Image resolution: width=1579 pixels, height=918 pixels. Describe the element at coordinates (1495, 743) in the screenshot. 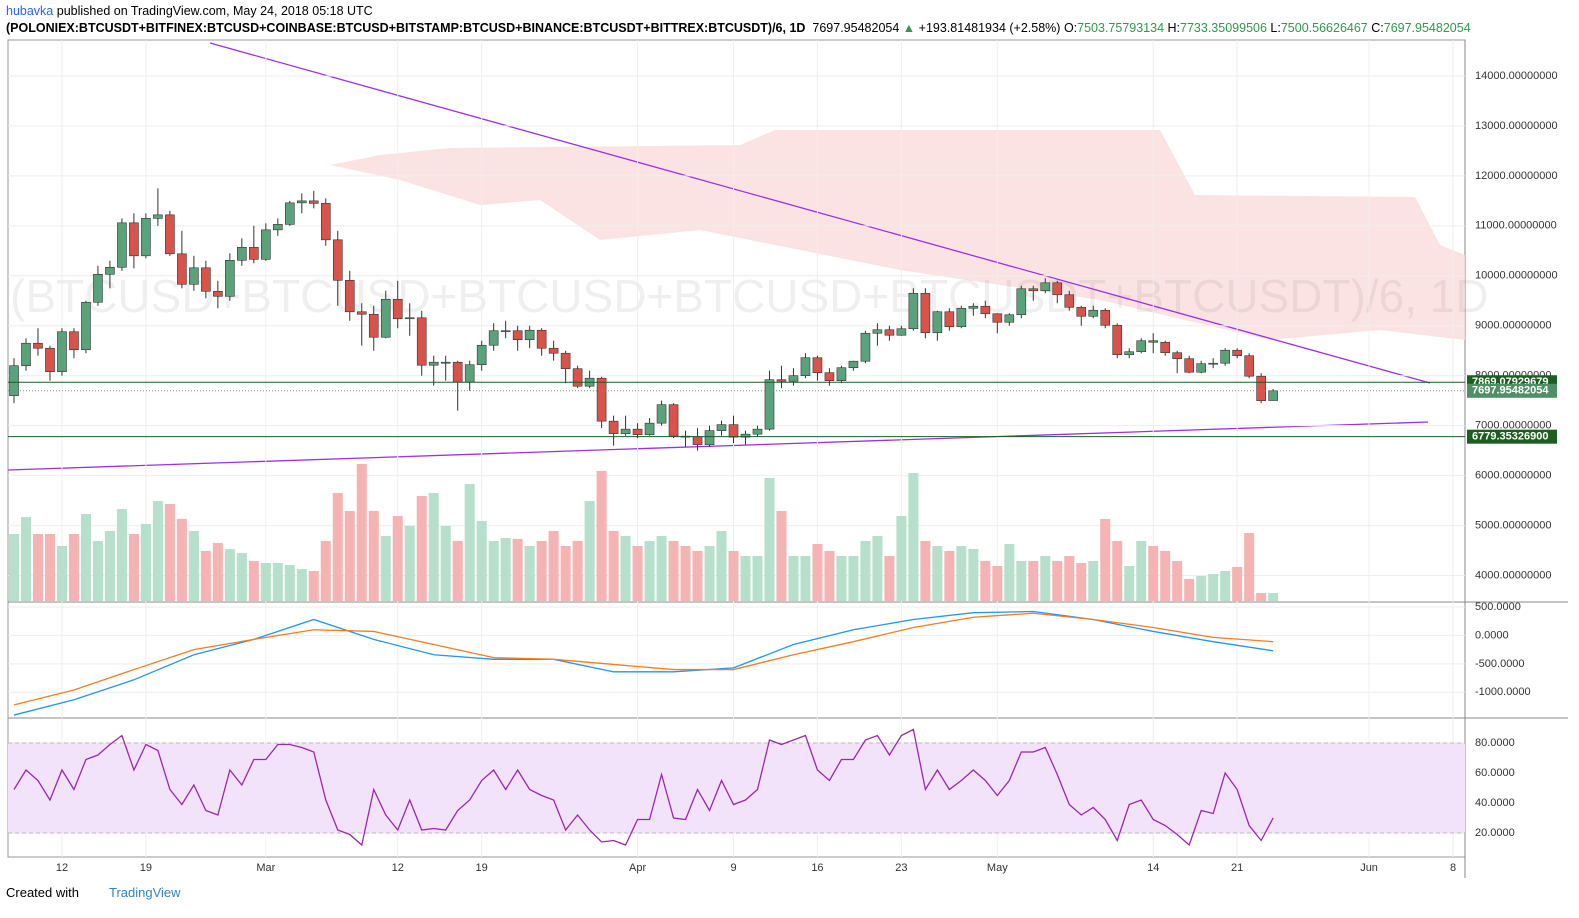

I see `y-tick-label: 80.0000` at that location.